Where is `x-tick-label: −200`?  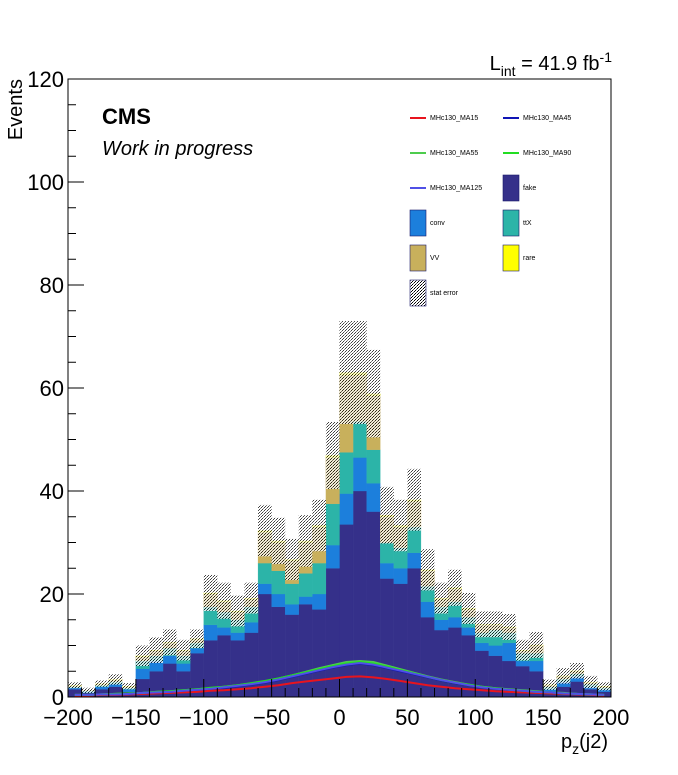
x-tick-label: −200 is located at coordinates (68, 717).